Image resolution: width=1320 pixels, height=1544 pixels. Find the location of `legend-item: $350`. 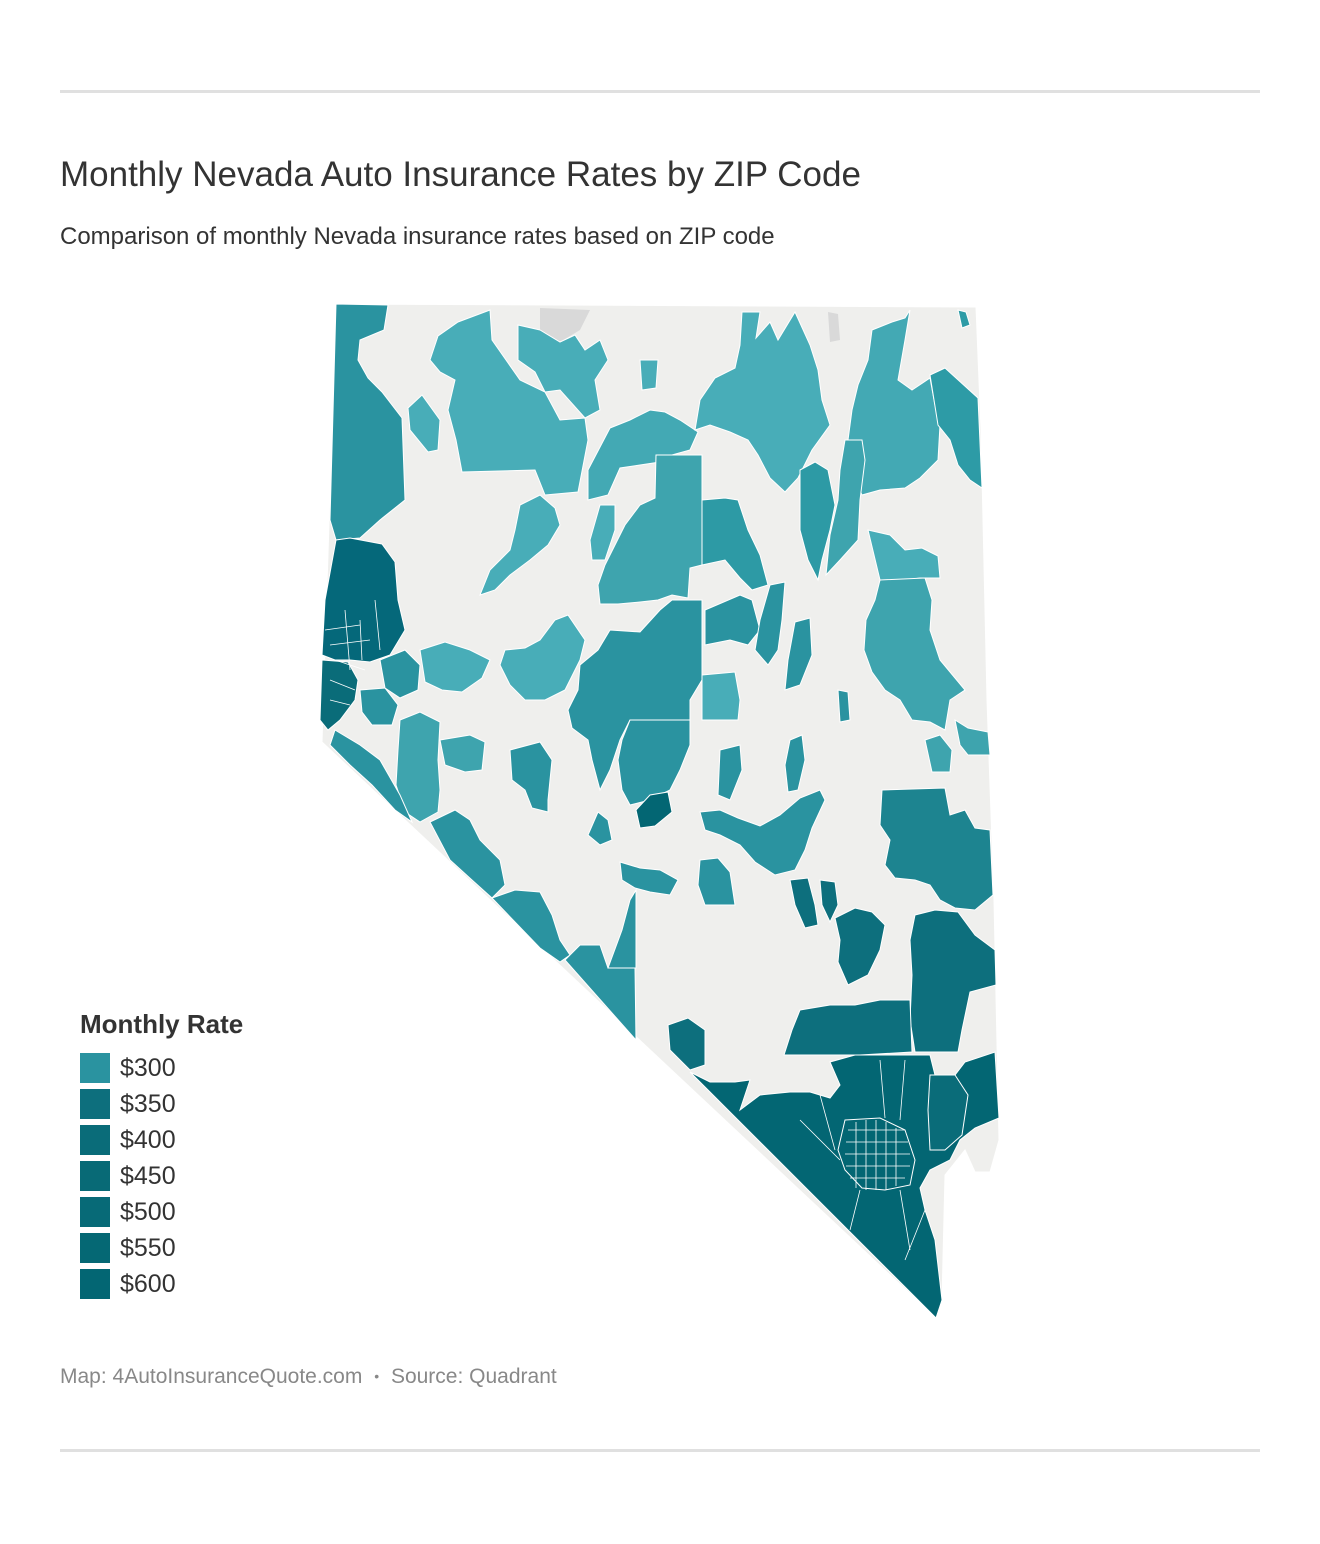

legend-item: $350 is located at coordinates (161, 1104).